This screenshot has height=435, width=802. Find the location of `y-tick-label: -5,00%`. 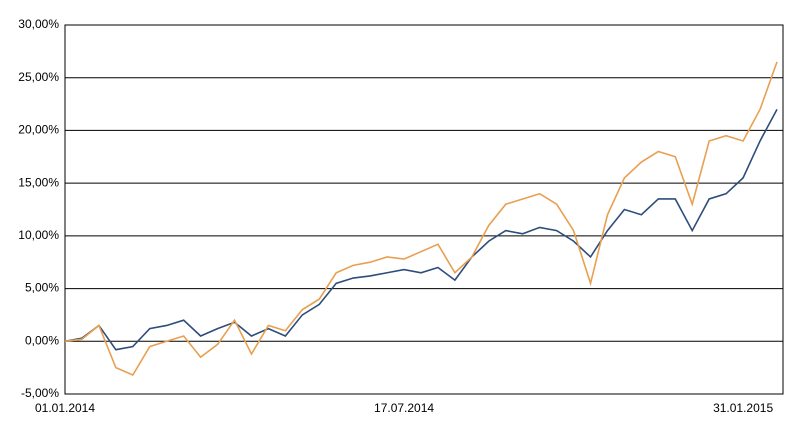

y-tick-label: -5,00% is located at coordinates (40, 393).